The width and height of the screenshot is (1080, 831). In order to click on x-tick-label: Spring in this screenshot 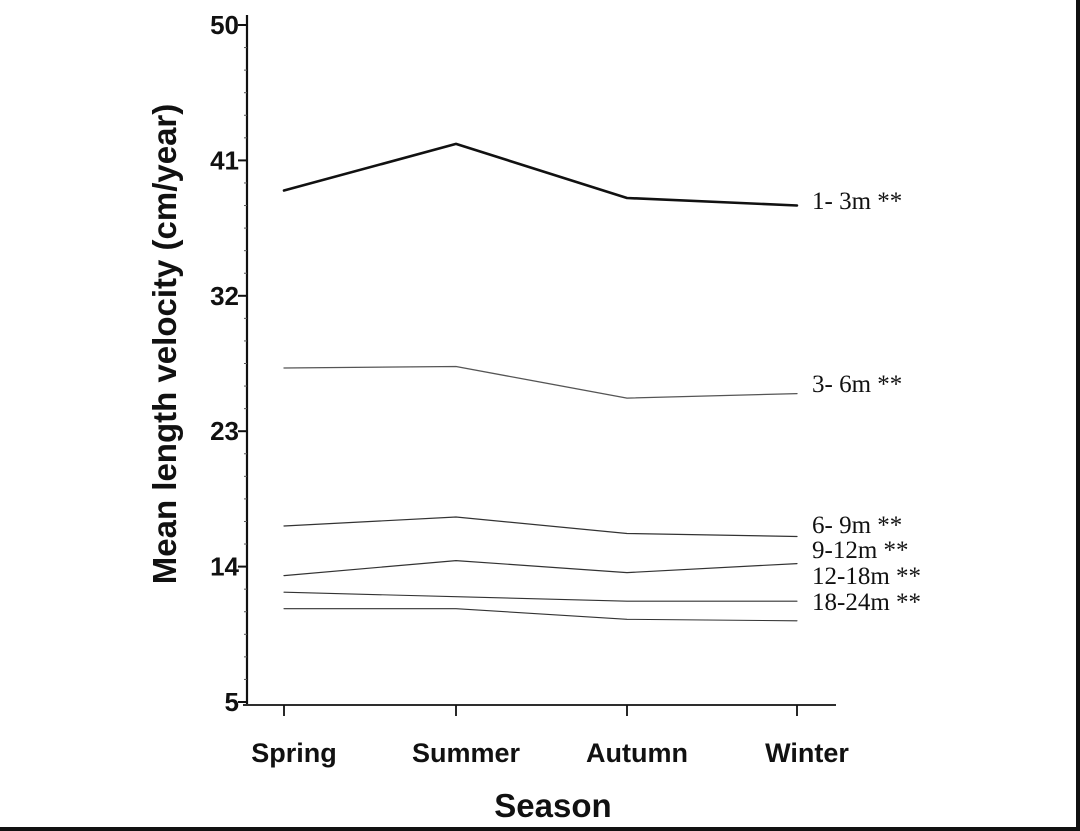, I will do `click(294, 753)`.